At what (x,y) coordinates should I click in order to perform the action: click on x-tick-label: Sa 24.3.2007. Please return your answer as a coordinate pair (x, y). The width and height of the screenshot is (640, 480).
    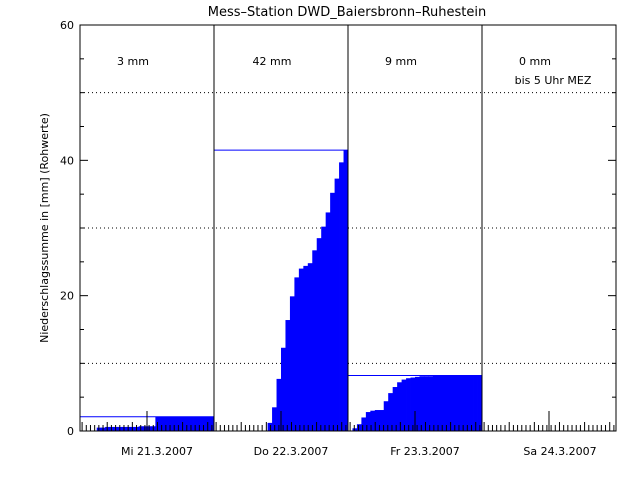
    Looking at the image, I should click on (559, 451).